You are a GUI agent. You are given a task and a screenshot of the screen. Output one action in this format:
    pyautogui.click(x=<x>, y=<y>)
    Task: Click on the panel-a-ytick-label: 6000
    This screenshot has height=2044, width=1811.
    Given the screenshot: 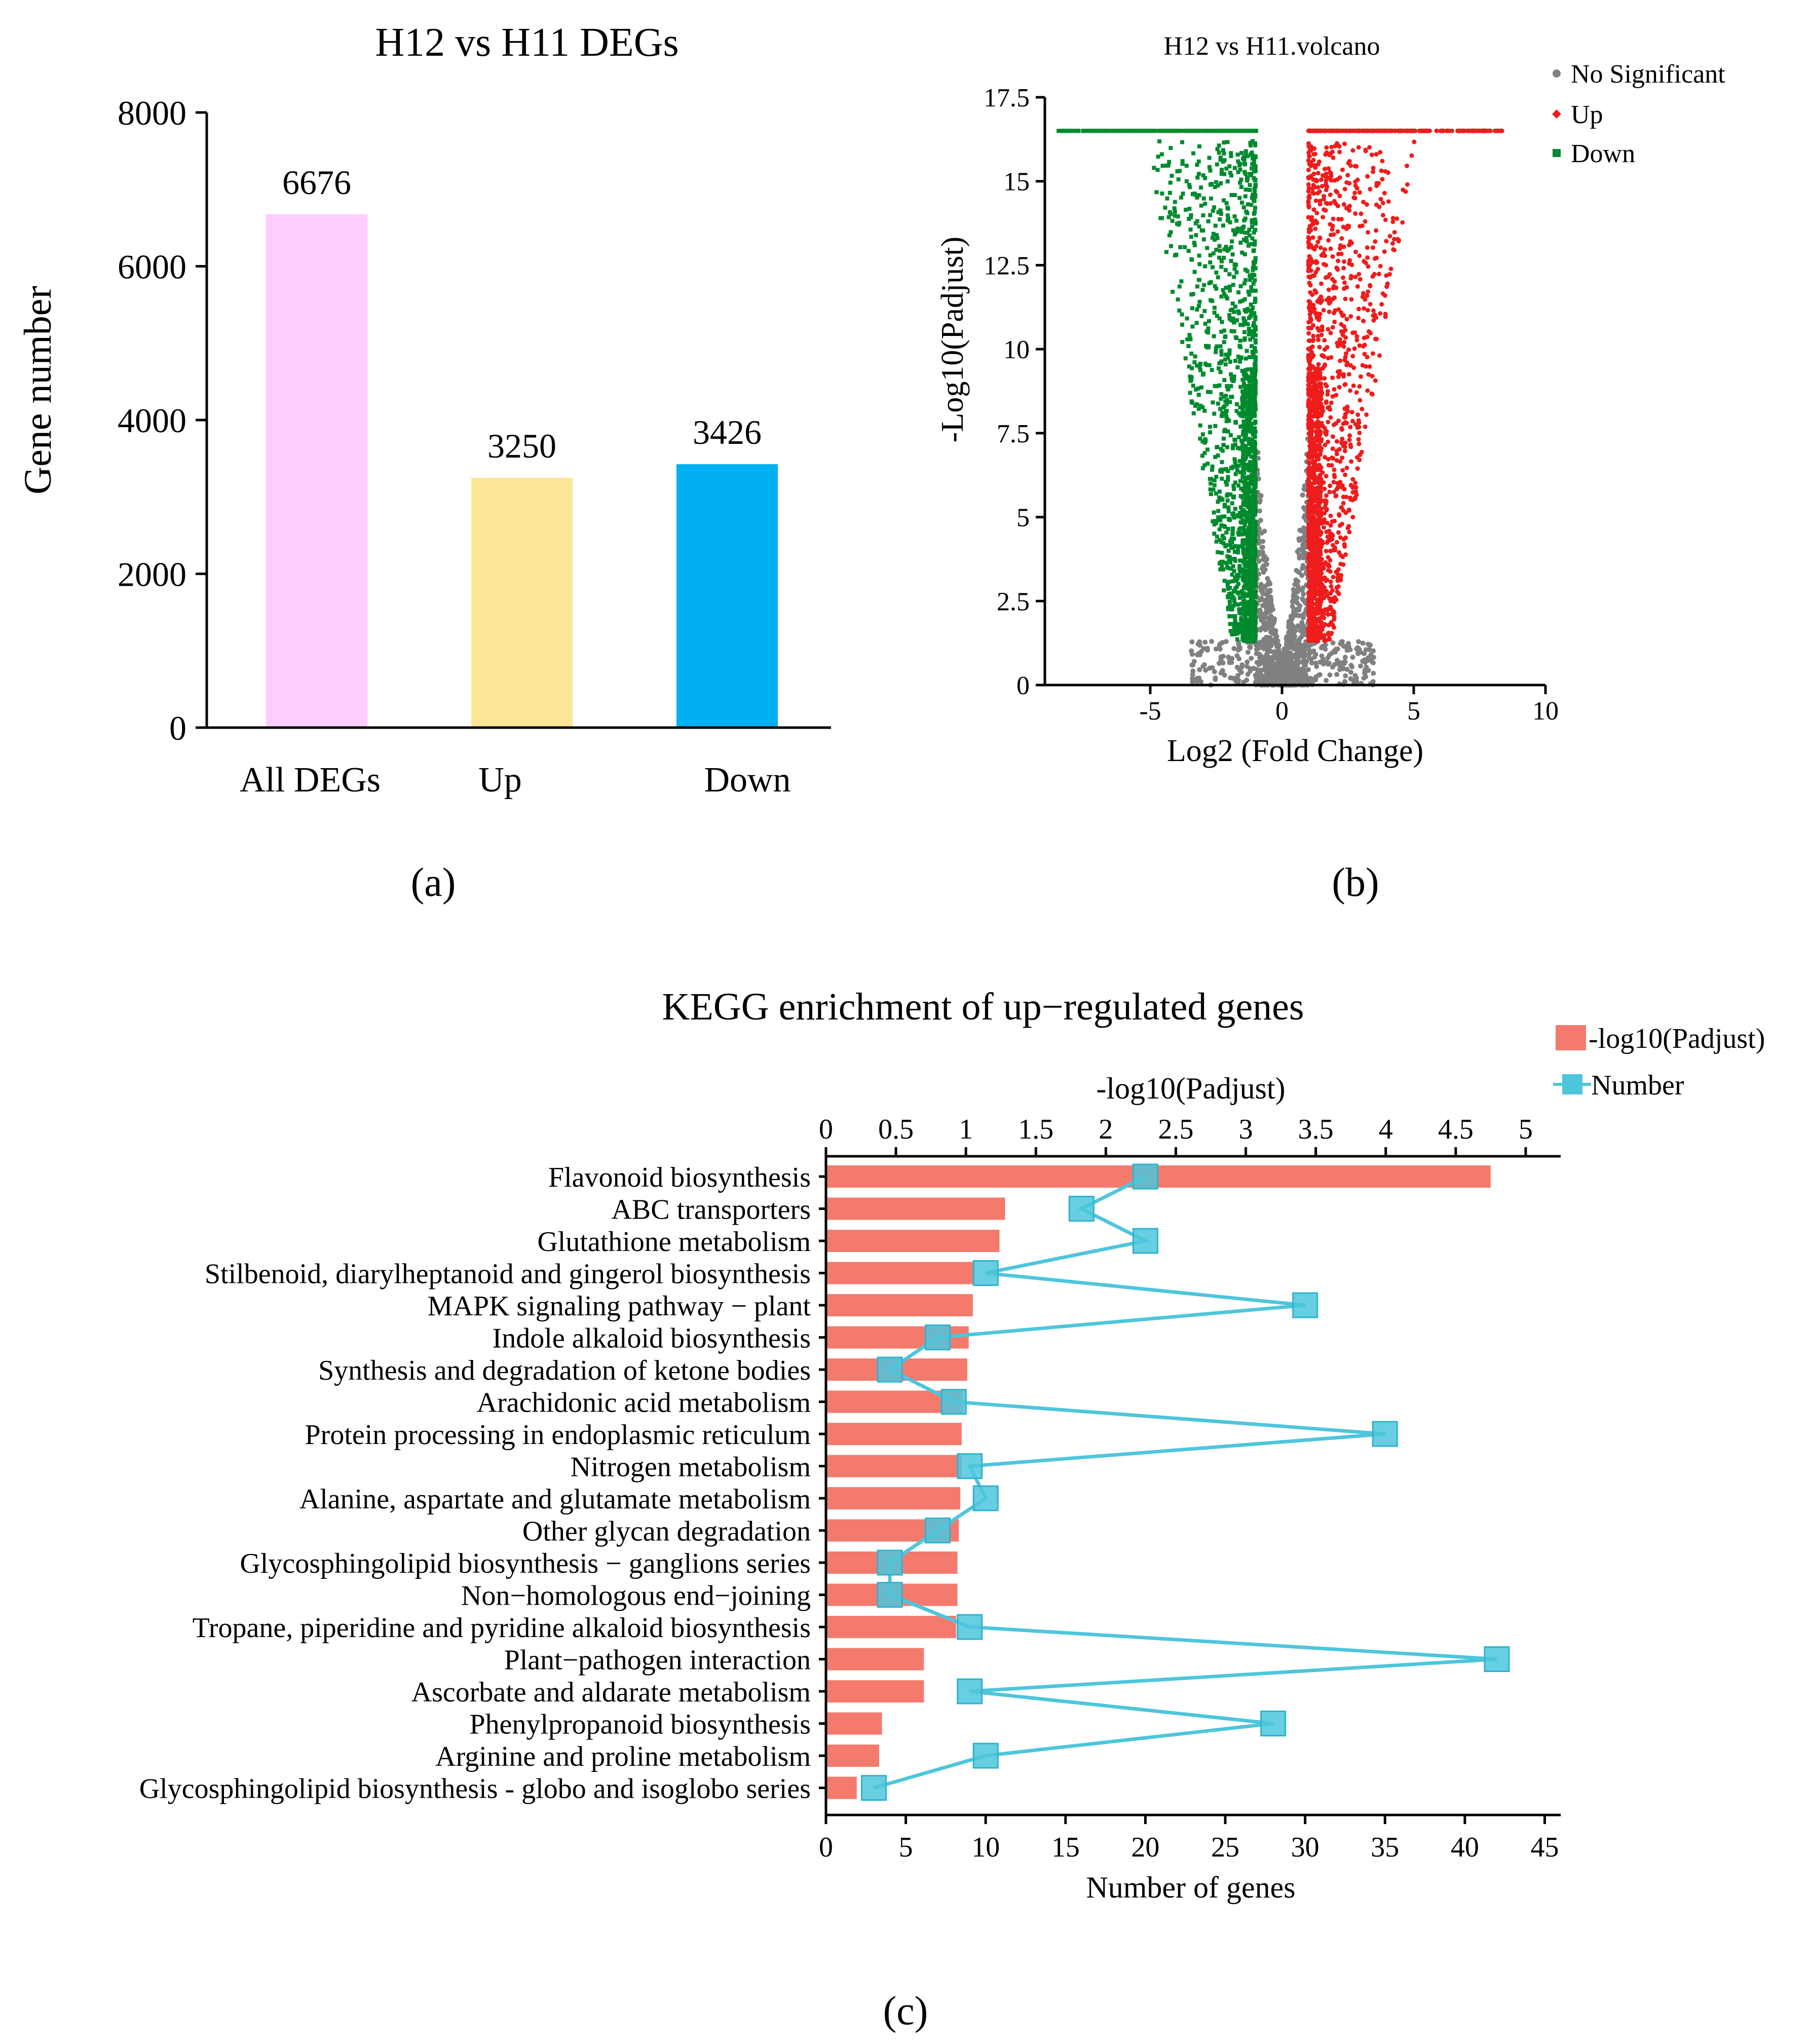 What is the action you would take?
    pyautogui.click(x=152, y=267)
    